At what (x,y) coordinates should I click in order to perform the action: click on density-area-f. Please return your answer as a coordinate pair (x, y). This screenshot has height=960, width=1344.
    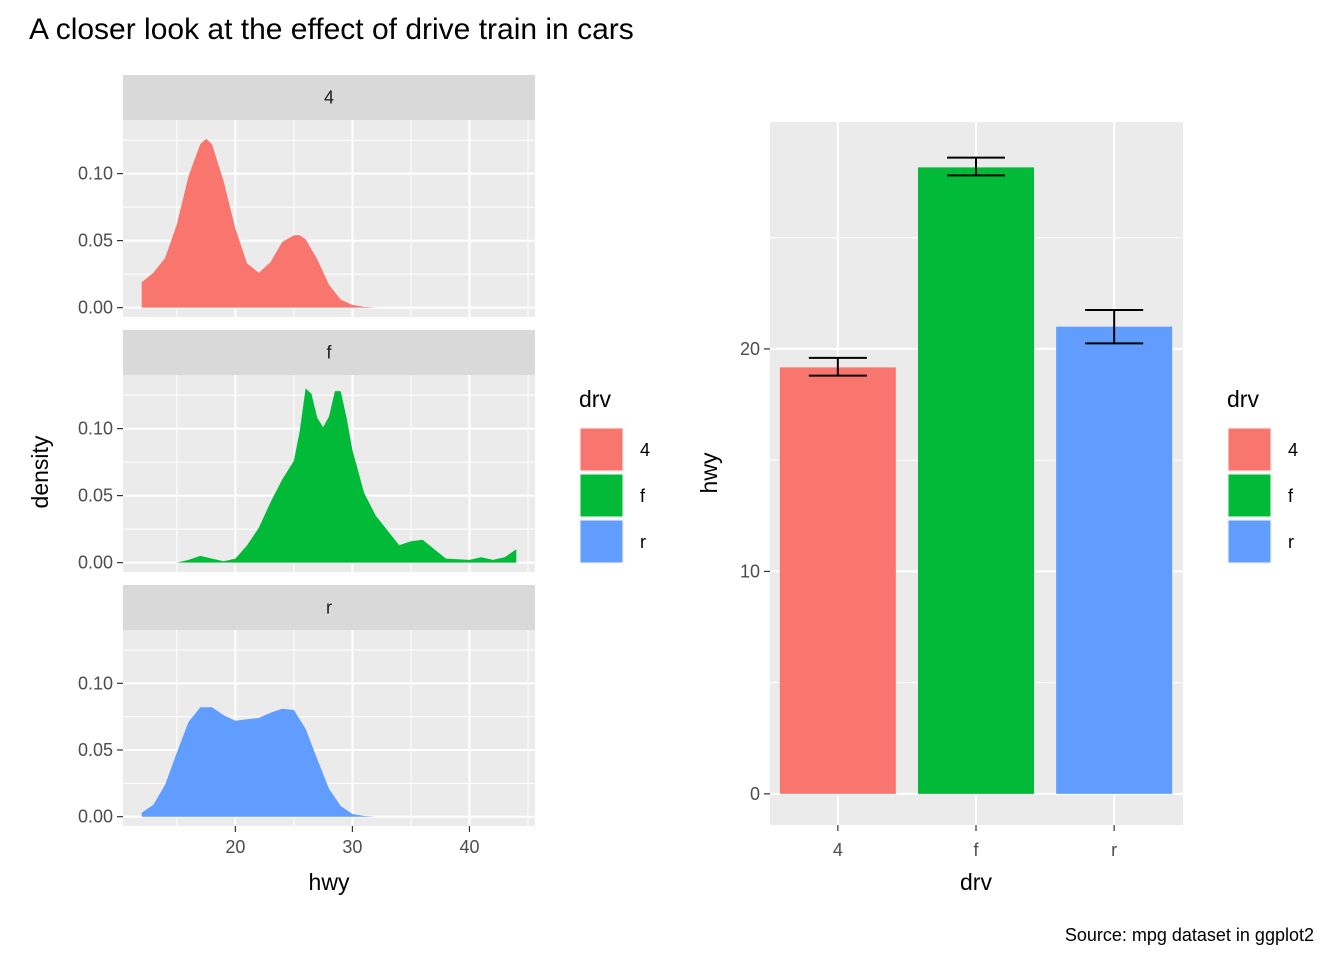
    Looking at the image, I should click on (346, 475).